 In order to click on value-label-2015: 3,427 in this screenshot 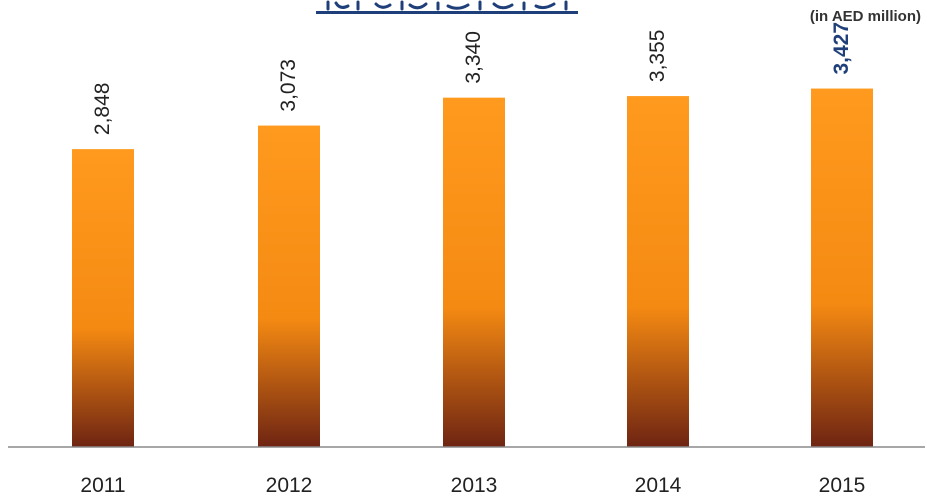, I will do `click(841, 48)`.